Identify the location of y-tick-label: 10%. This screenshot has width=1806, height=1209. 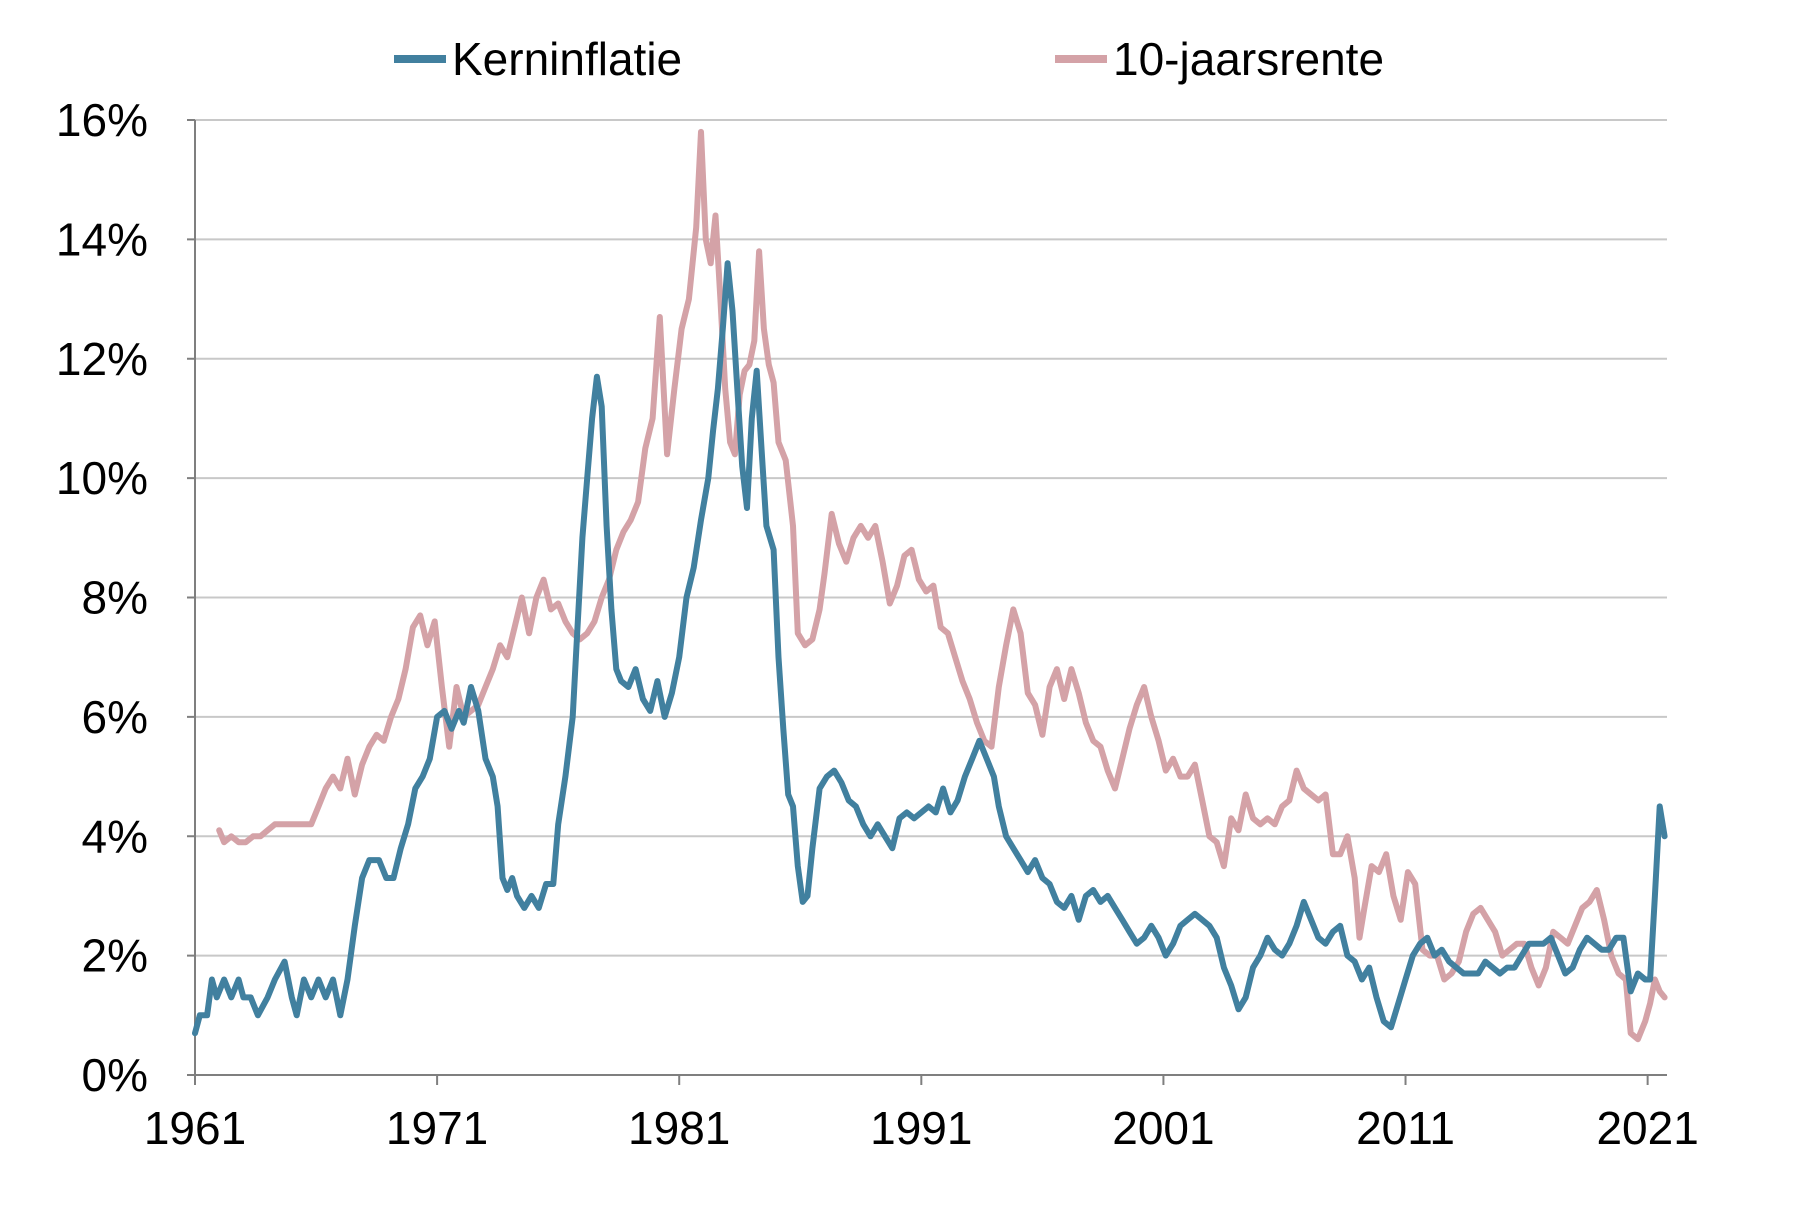
(102, 478).